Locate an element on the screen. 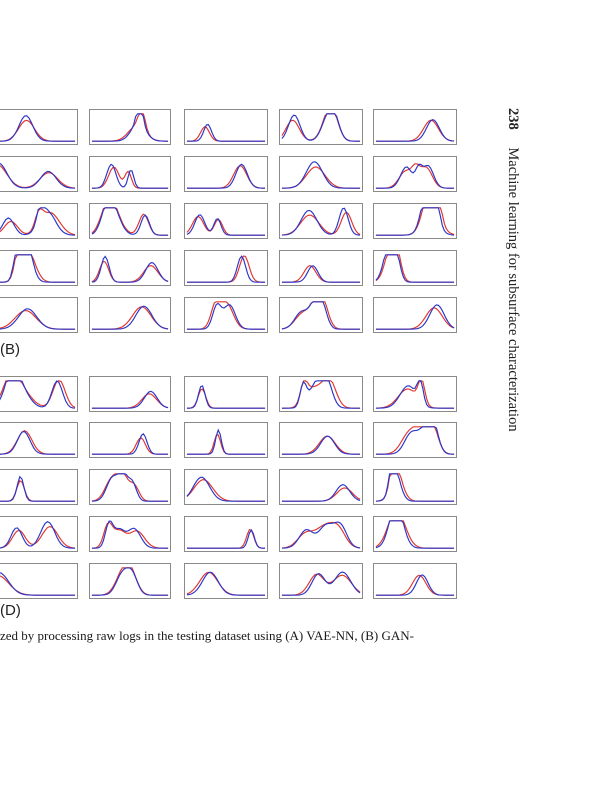  panel-label-d: (D) is located at coordinates (10, 610).